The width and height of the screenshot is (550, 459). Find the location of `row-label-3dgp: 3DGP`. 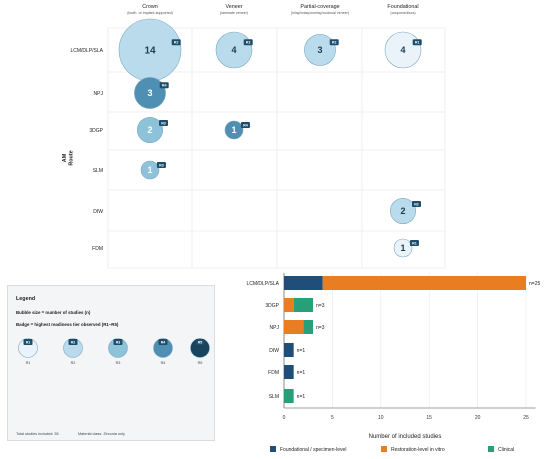

row-label-3dgp: 3DGP is located at coordinates (96, 131).